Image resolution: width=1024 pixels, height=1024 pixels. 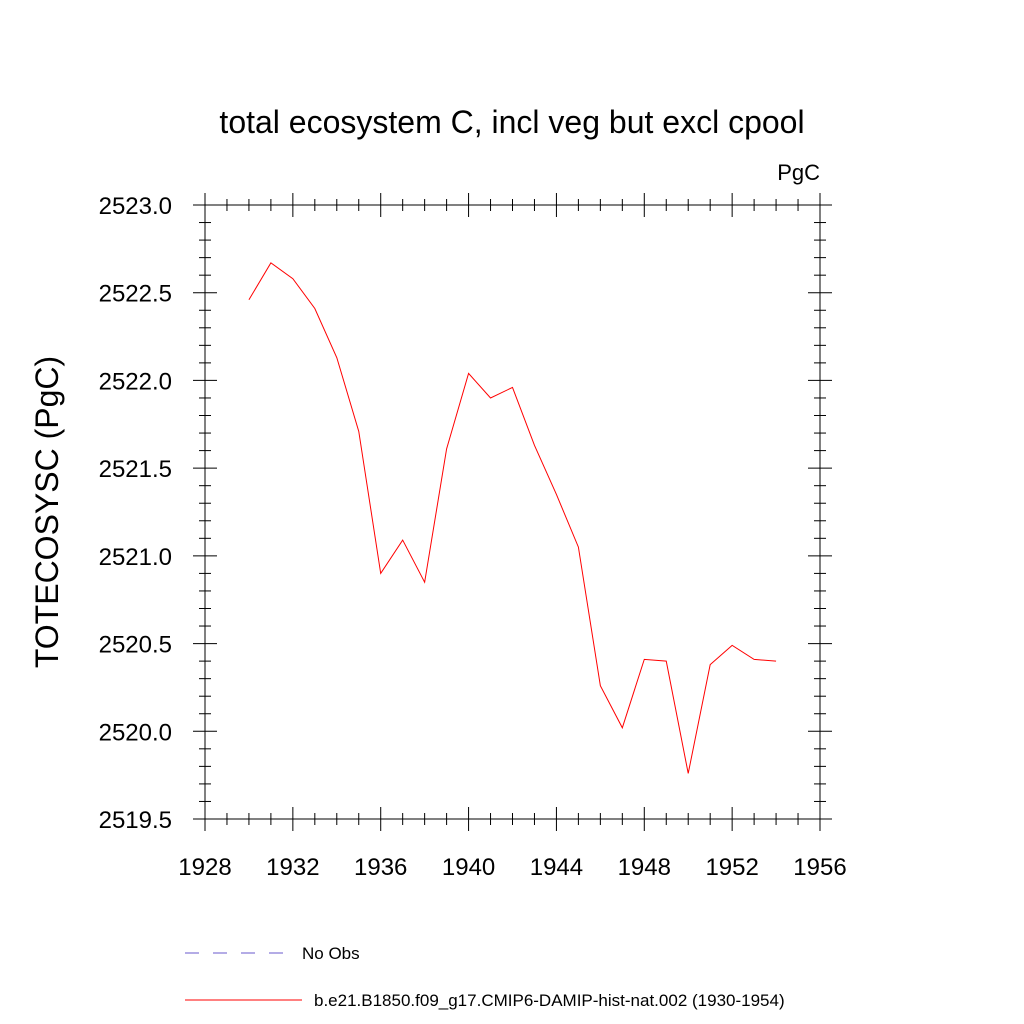 What do you see at coordinates (135, 294) in the screenshot?
I see `y-tick-label: 2522.5` at bounding box center [135, 294].